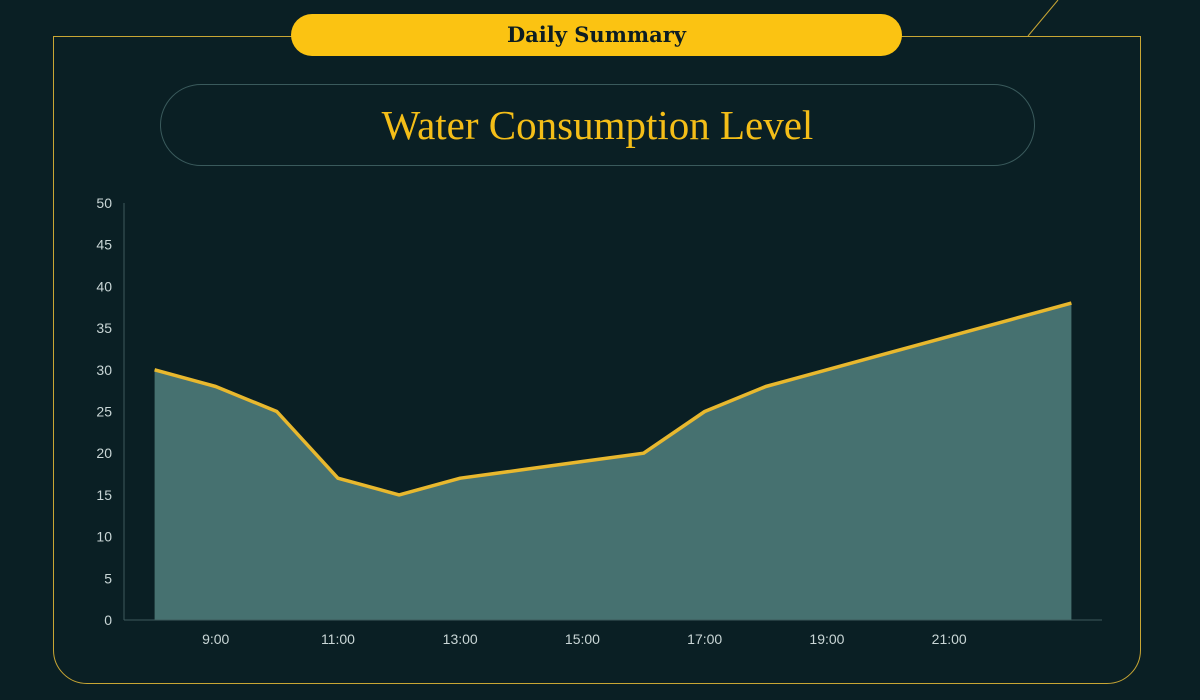  What do you see at coordinates (215, 639) in the screenshot?
I see `x-tick-label: 9:00` at bounding box center [215, 639].